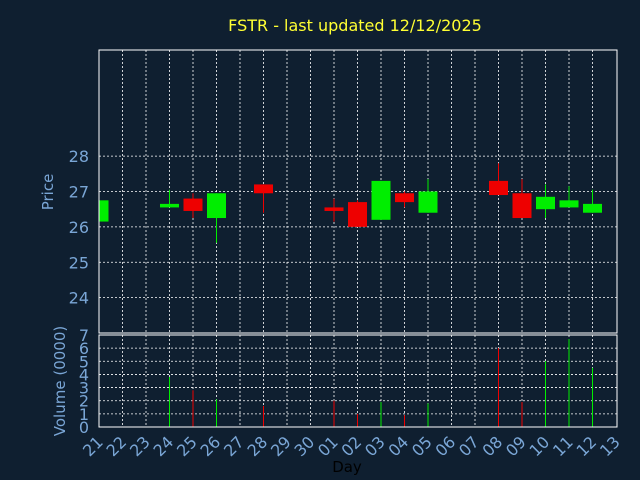  I want to click on price-tick-label: 24, so click(79, 298).